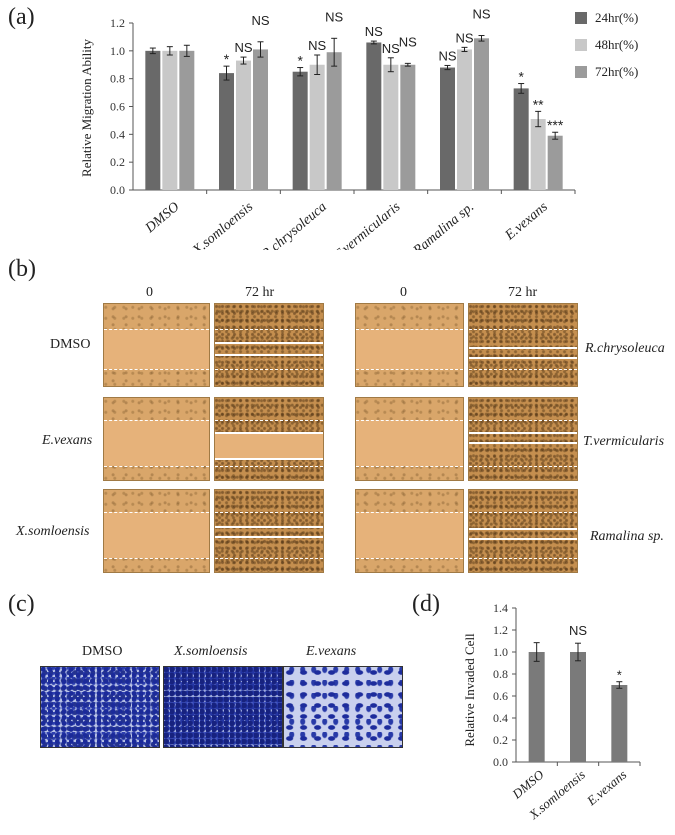  Describe the element at coordinates (521, 139) in the screenshot. I see `chart-a-bar-24hr-e-vexans` at that location.